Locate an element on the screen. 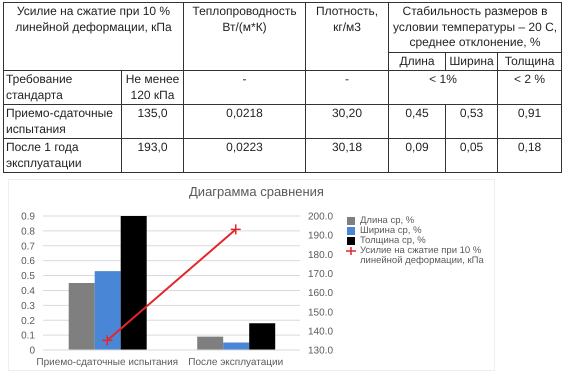 The image size is (565, 386). text: 0,45 is located at coordinates (417, 121).